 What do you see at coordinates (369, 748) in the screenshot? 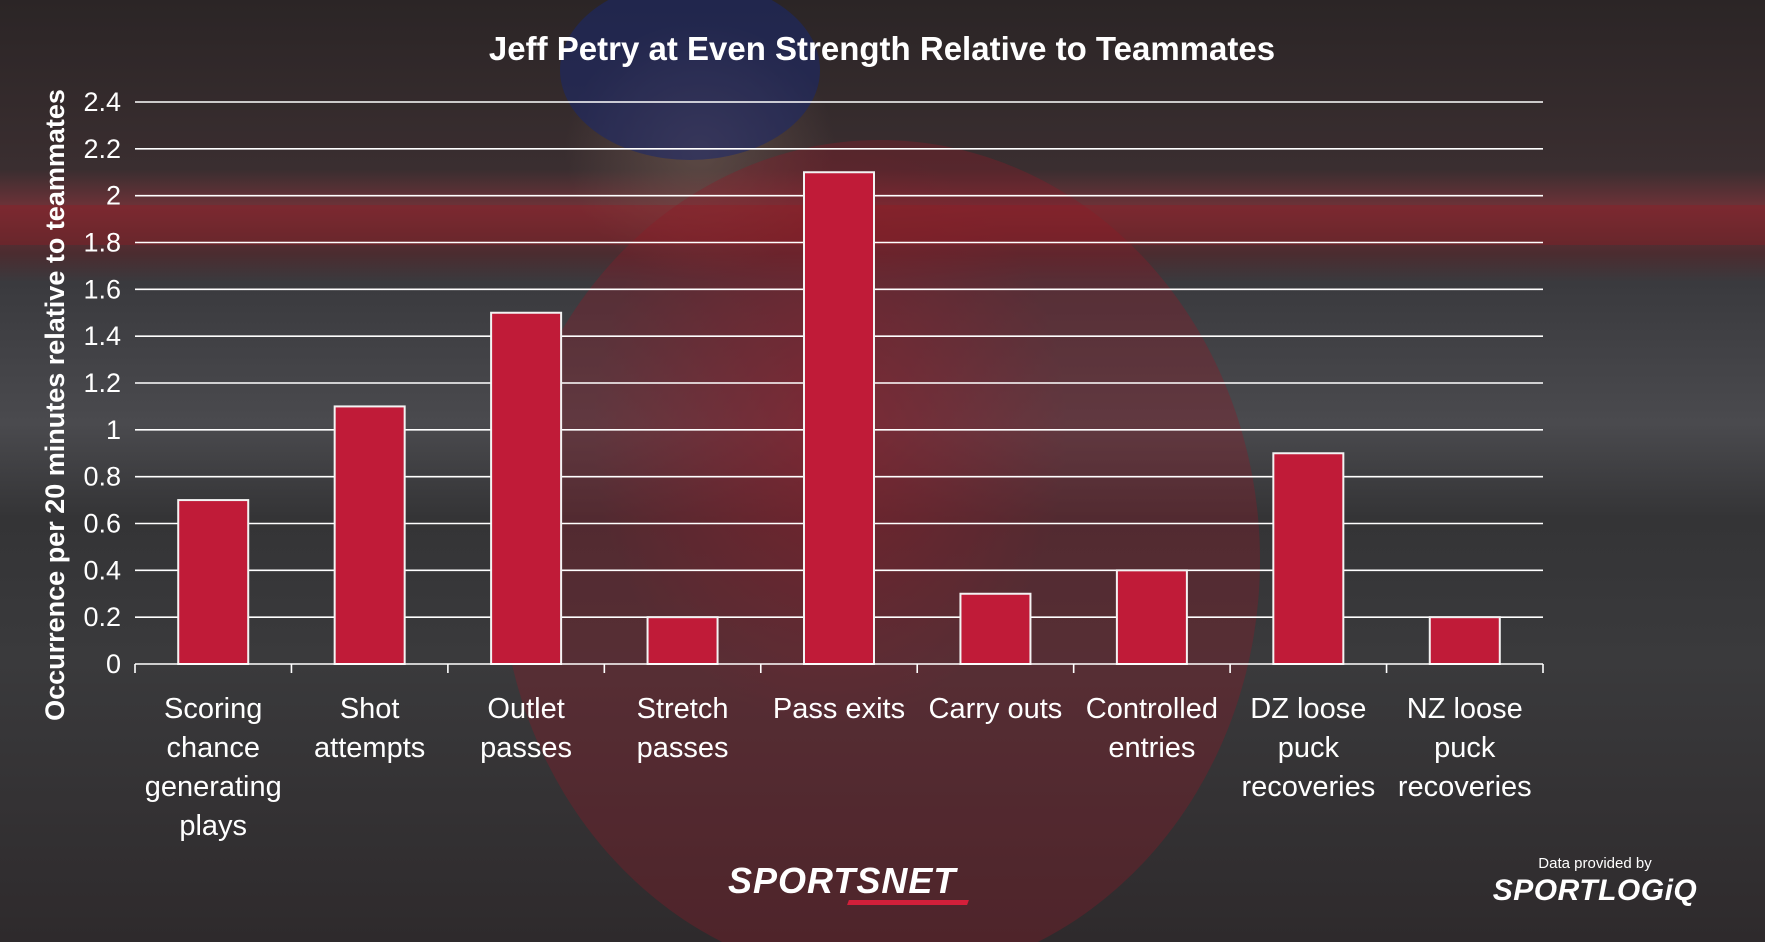
I see `x-tick-label-line: attempts` at bounding box center [369, 748].